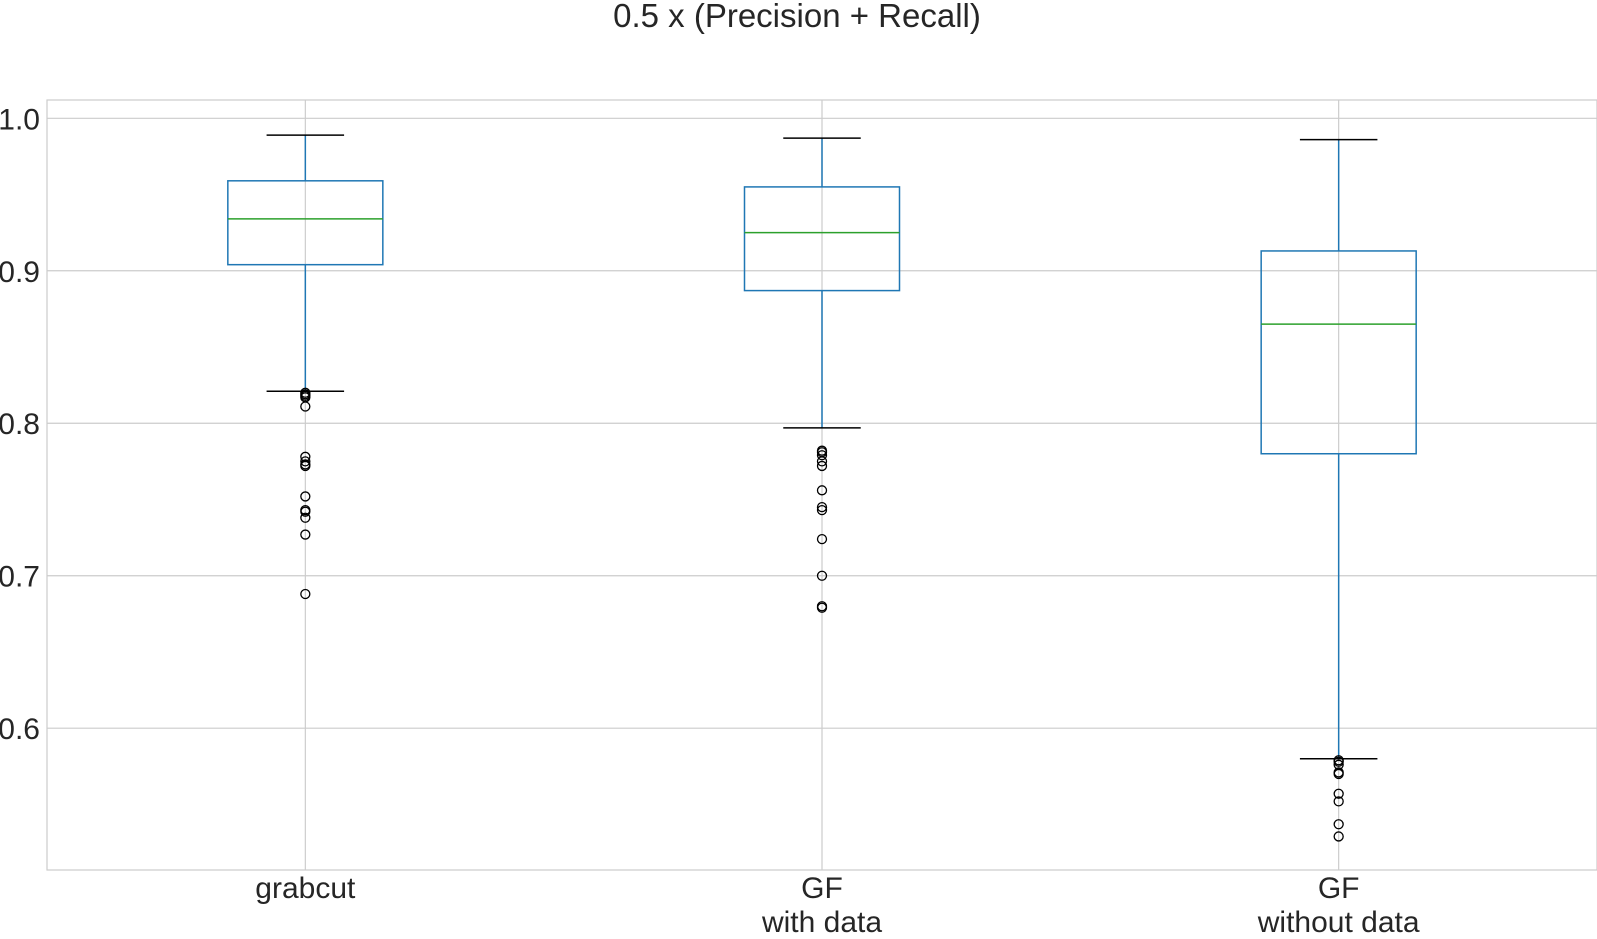 The height and width of the screenshot is (939, 1597). I want to click on chart-title: 0.5 x (Precision + Recall), so click(797, 17).